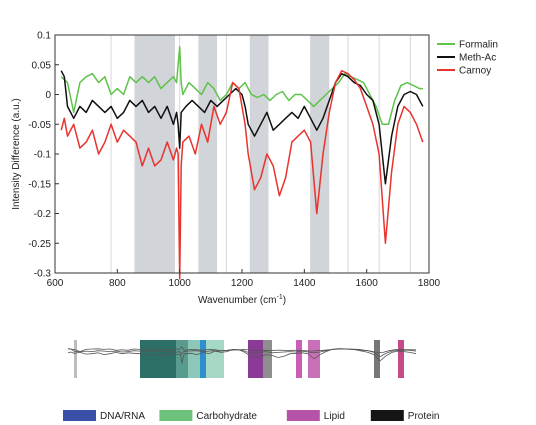 The height and width of the screenshot is (425, 536). Describe the element at coordinates (122, 416) in the screenshot. I see `category-label-0: DNA/RNA` at that location.